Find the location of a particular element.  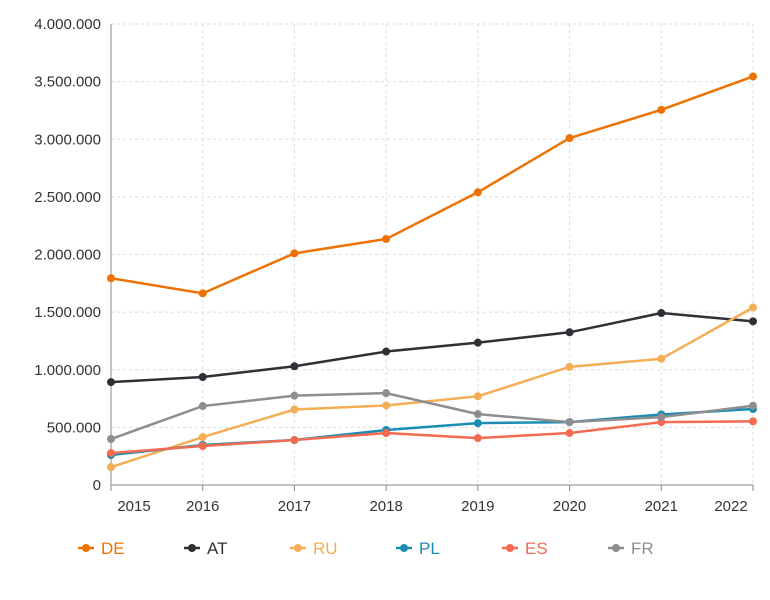

legend-label-DE: DE is located at coordinates (113, 548).